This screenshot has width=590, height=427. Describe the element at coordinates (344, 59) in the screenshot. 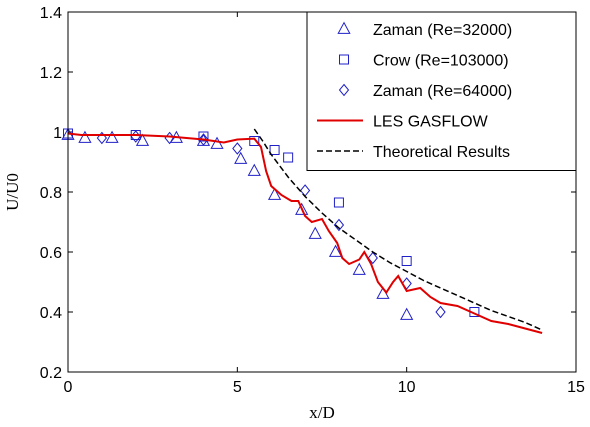

I see `legend-square-marker` at that location.